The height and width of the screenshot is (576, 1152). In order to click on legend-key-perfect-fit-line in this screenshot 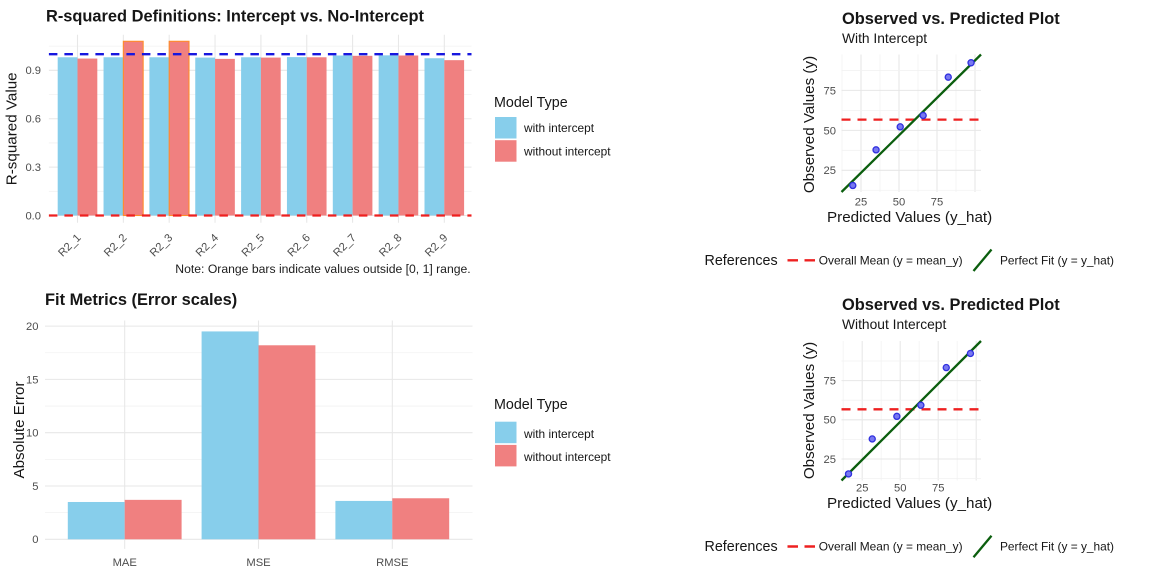, I will do `click(982, 546)`.